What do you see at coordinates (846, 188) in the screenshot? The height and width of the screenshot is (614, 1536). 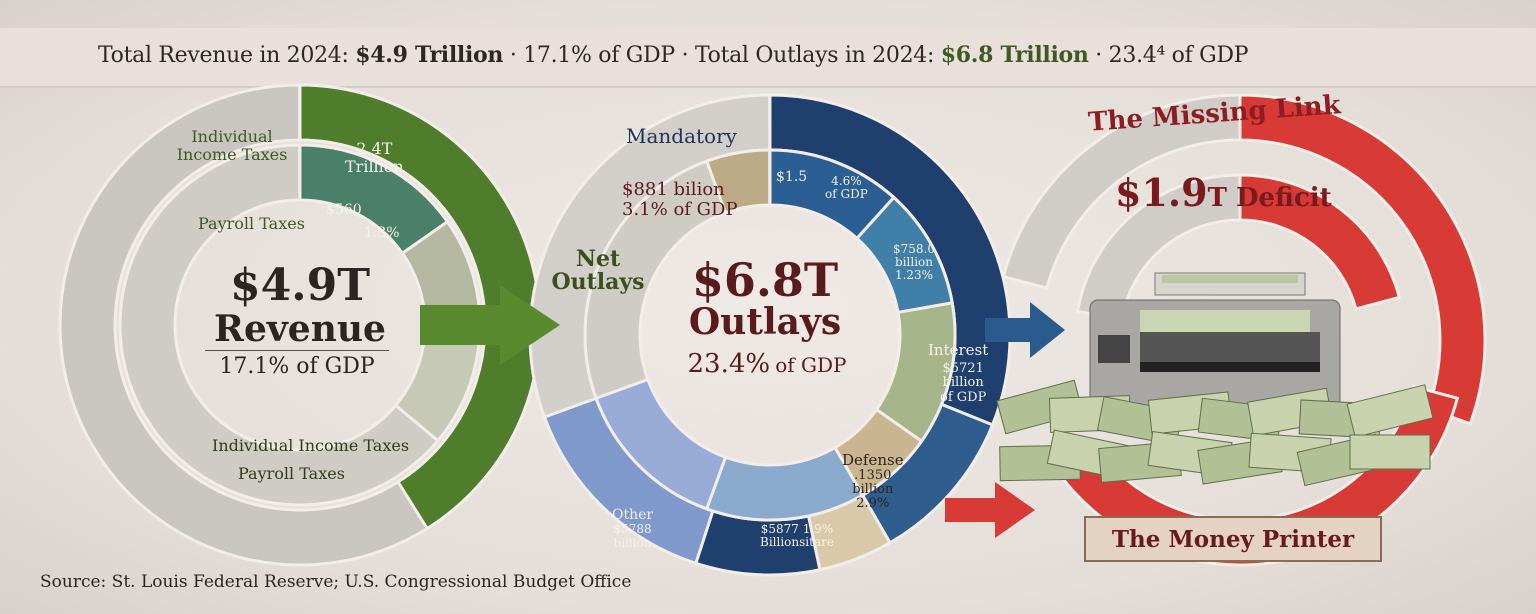 I see `seg1-pct: 4.6% of GDP` at bounding box center [846, 188].